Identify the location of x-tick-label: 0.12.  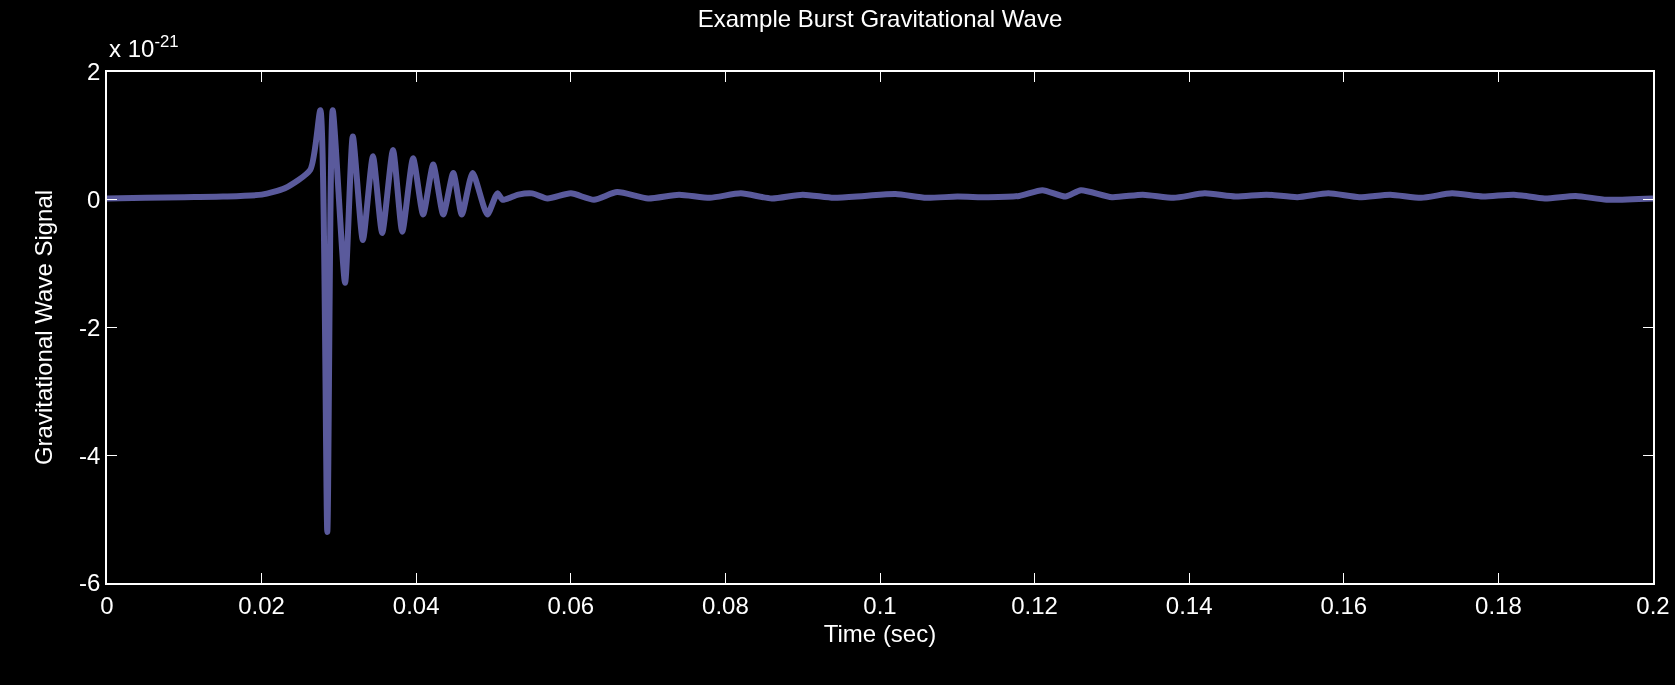
(1034, 605).